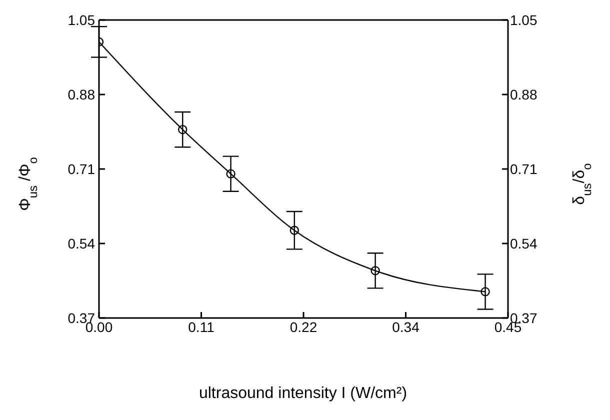 This screenshot has width=610, height=420. What do you see at coordinates (304, 326) in the screenshot?
I see `x-tick-label: 0.22` at bounding box center [304, 326].